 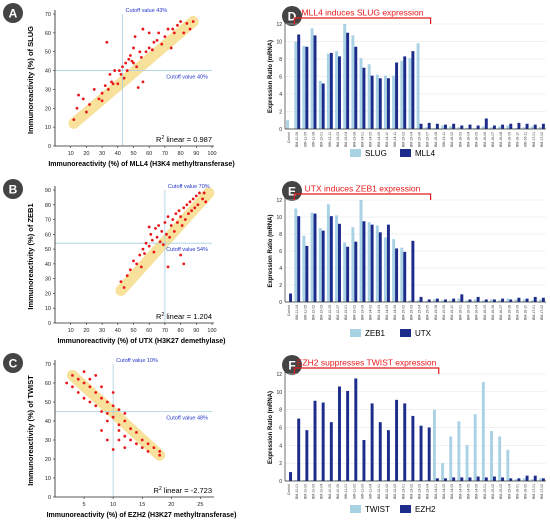 I want to click on x-category-label: BM-14-01, so click(x=362, y=139).